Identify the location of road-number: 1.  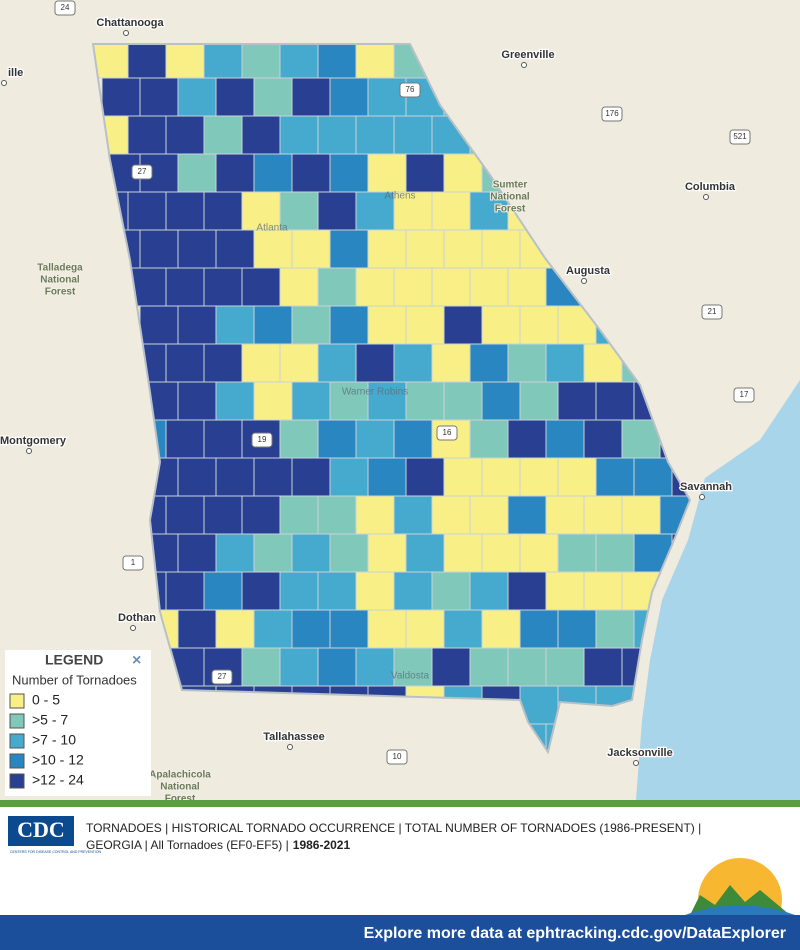
(133, 562).